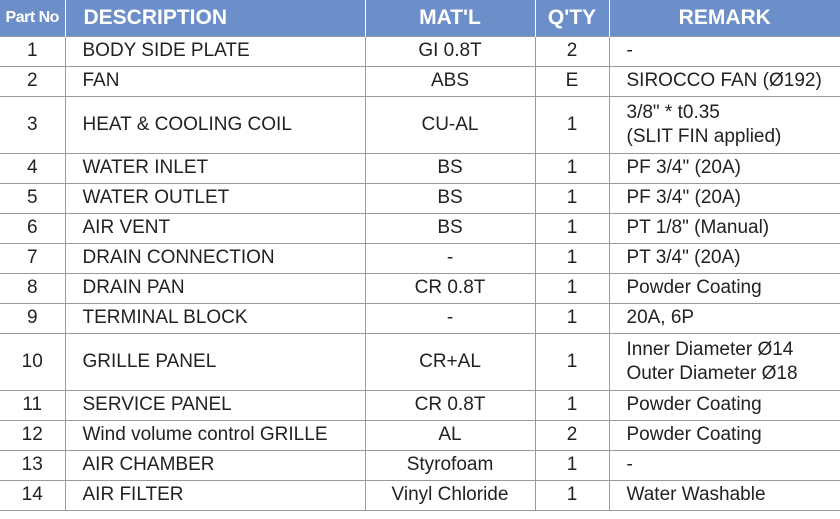  What do you see at coordinates (724, 318) in the screenshot?
I see `remark-cell: 20A, 6P` at bounding box center [724, 318].